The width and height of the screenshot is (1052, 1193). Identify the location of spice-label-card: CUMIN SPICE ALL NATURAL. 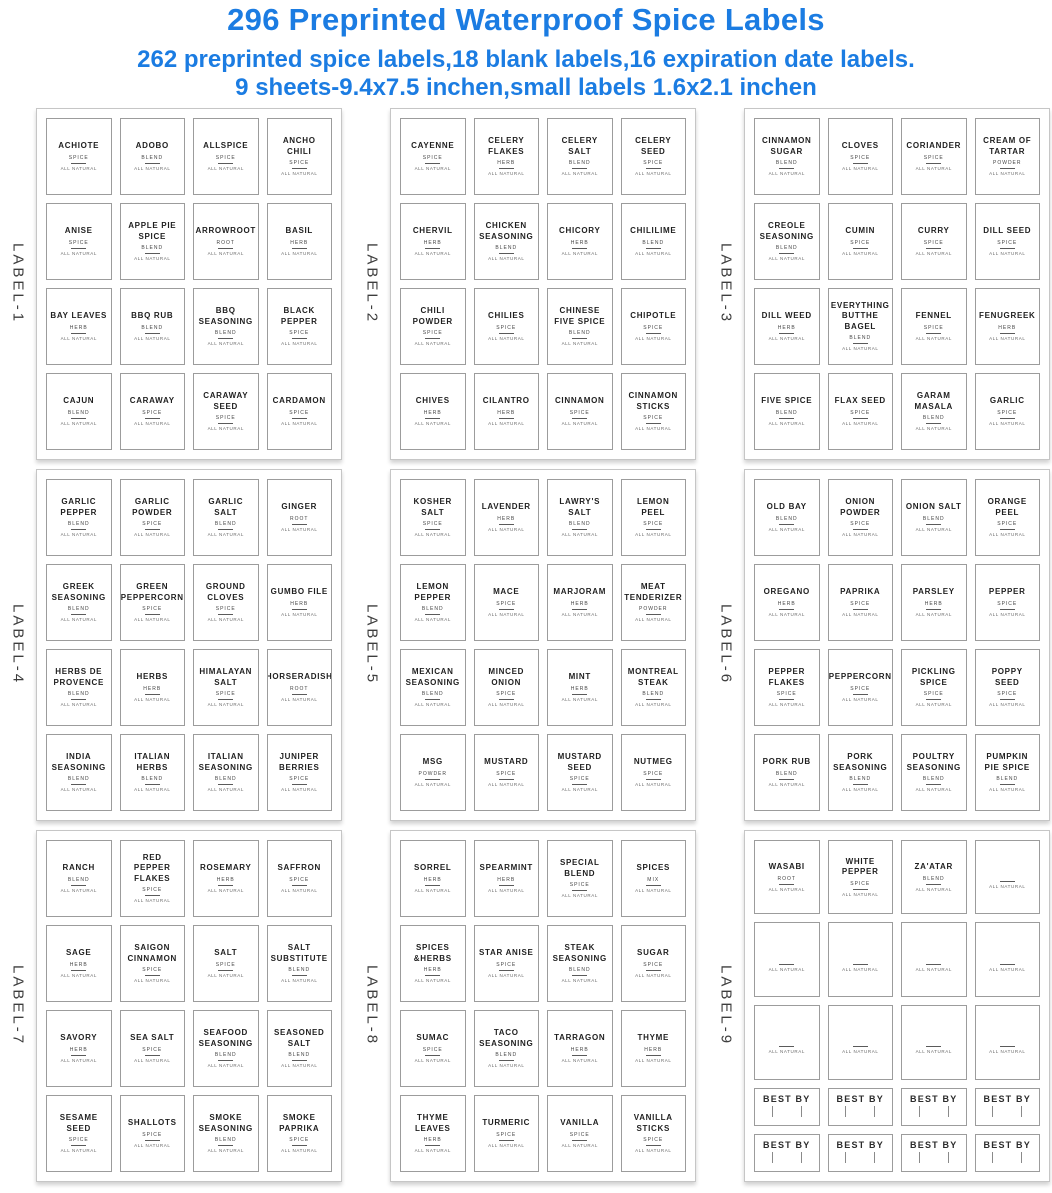
(860, 241).